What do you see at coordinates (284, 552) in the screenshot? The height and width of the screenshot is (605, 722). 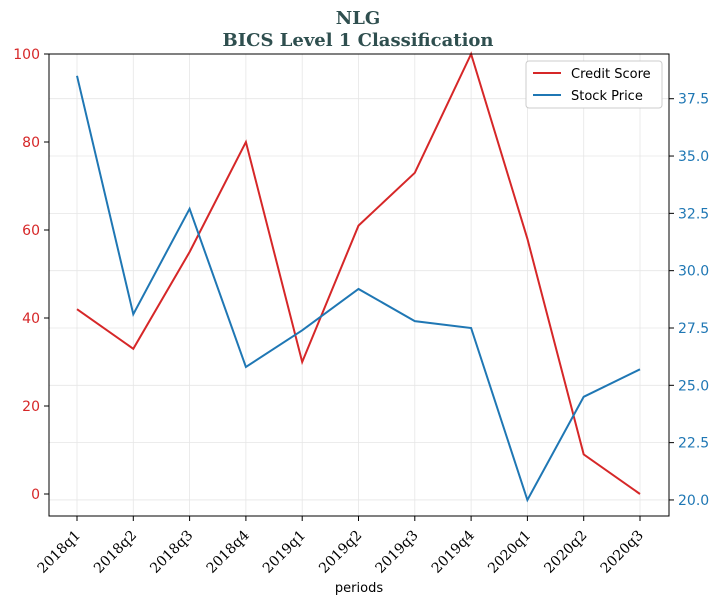 I see `x-tick-label: 2019q1` at bounding box center [284, 552].